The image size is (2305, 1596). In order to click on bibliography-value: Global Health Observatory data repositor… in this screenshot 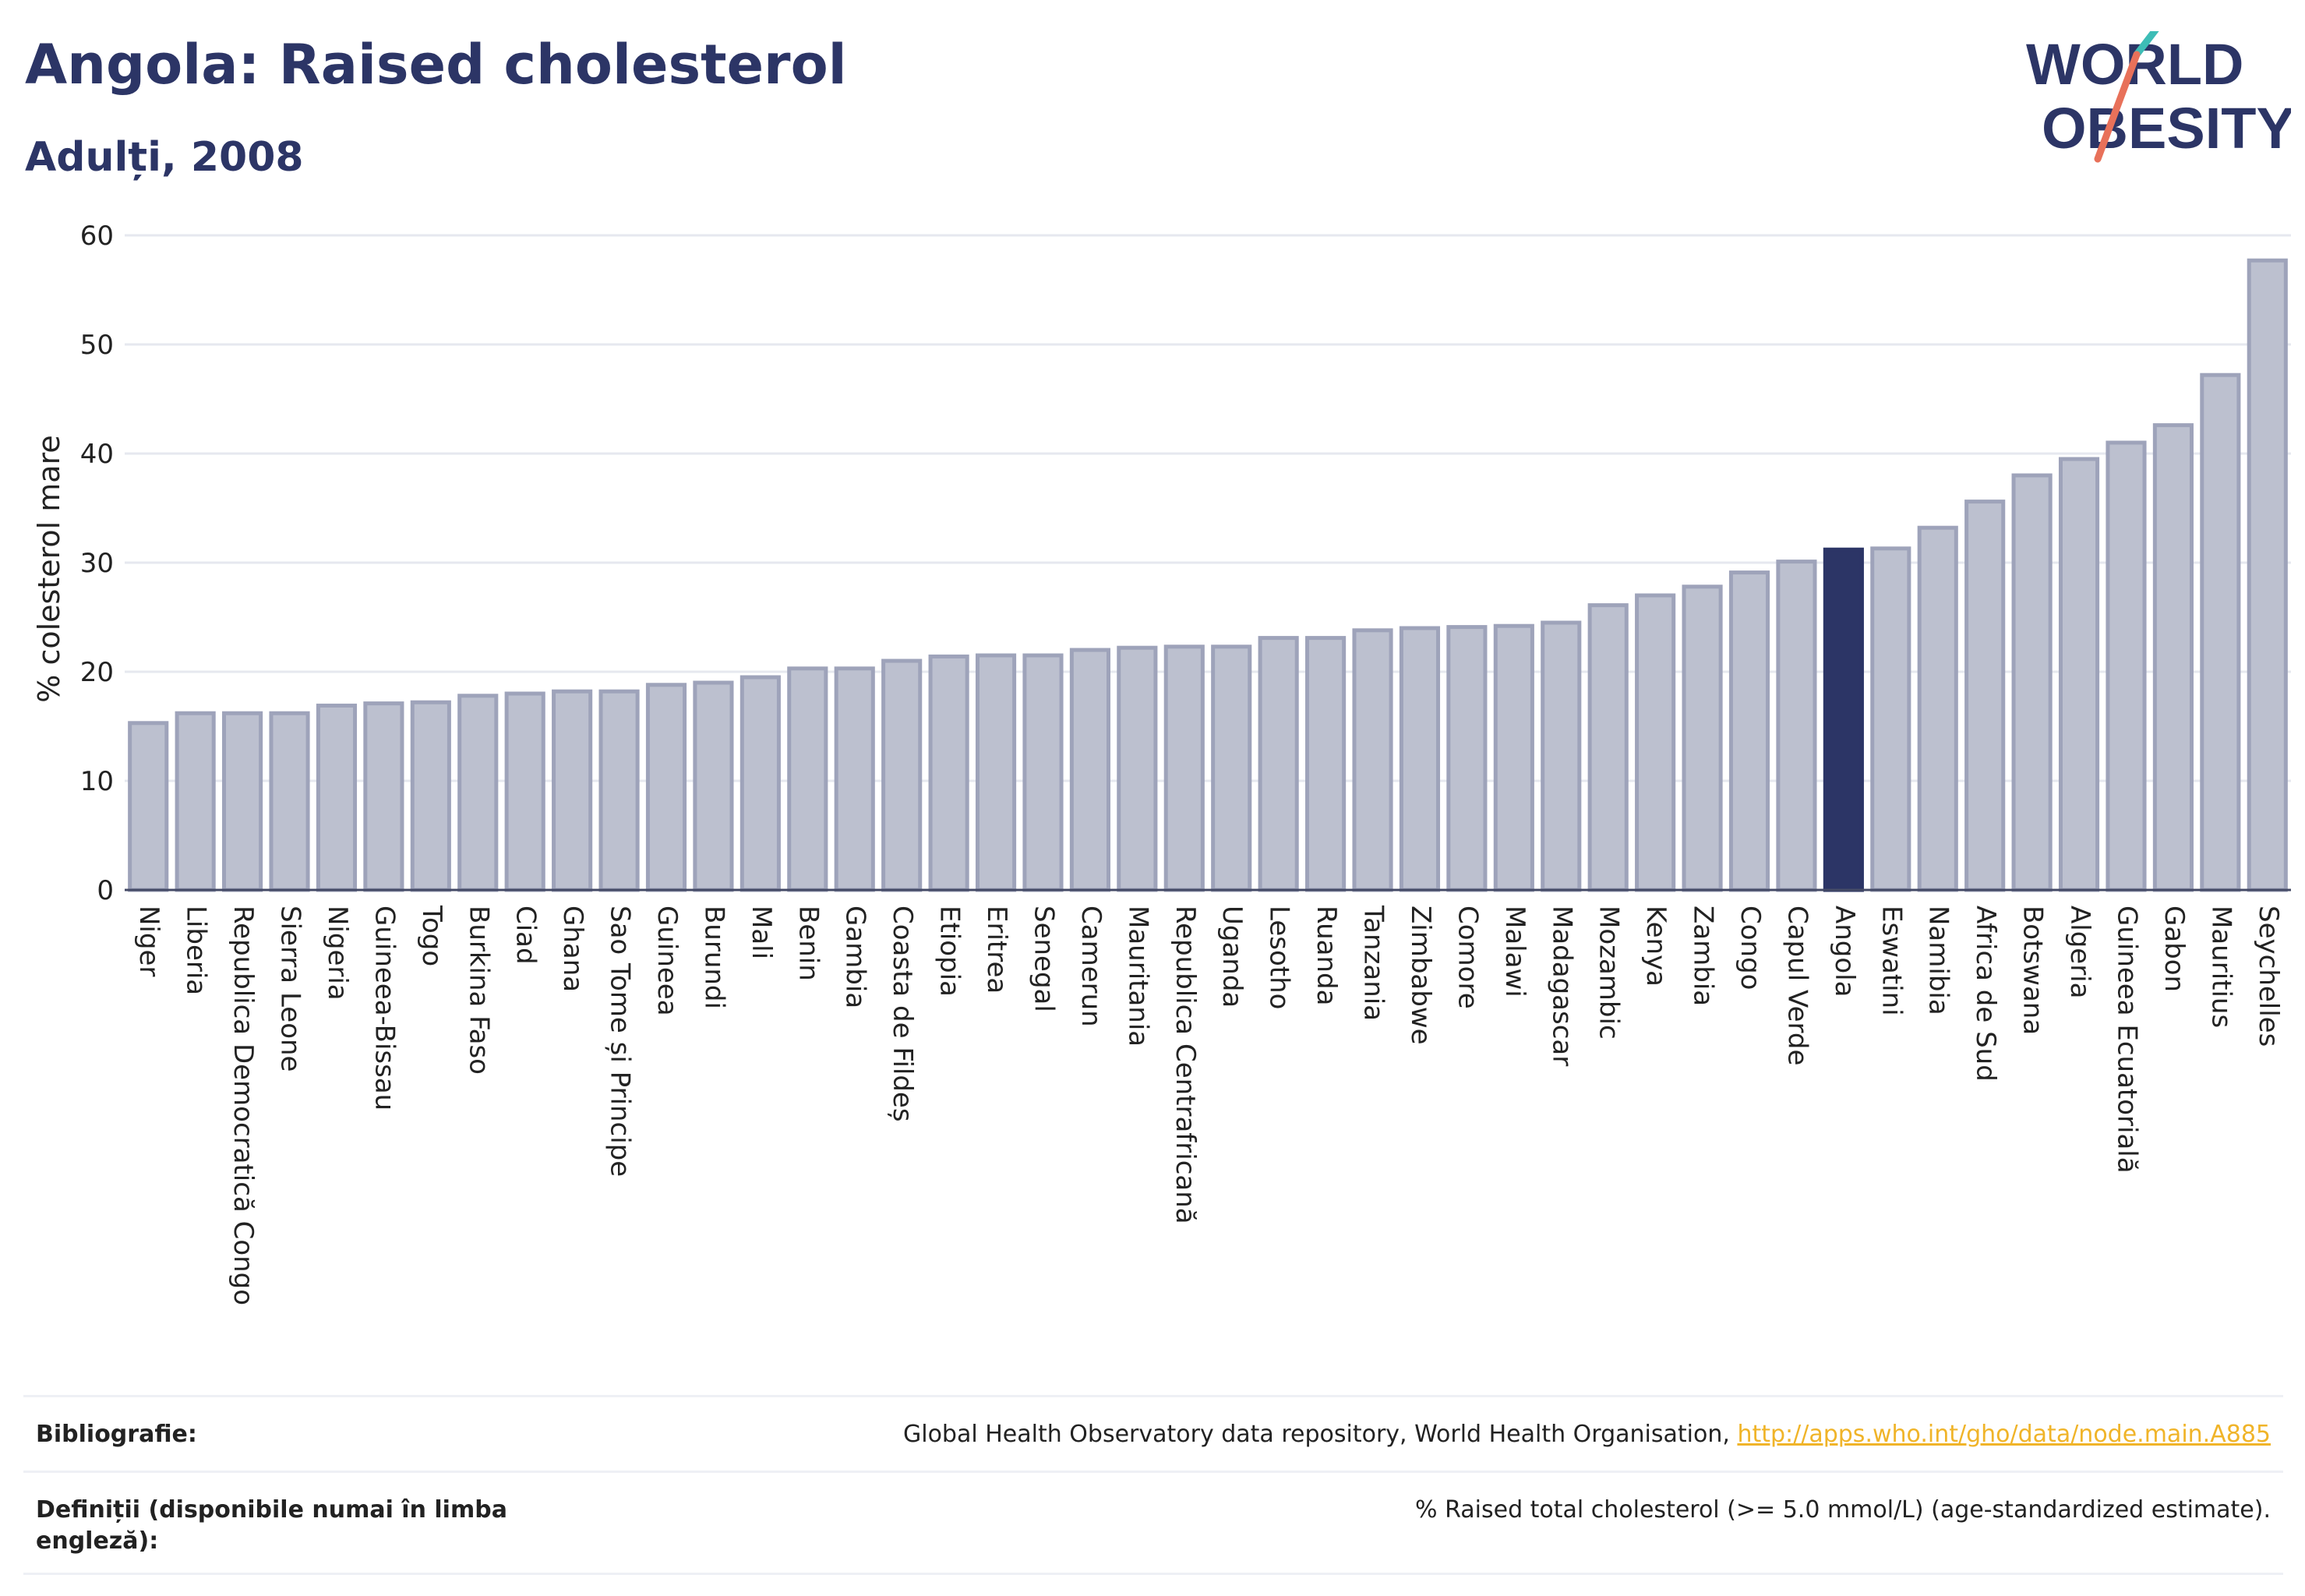, I will do `click(1587, 1434)`.